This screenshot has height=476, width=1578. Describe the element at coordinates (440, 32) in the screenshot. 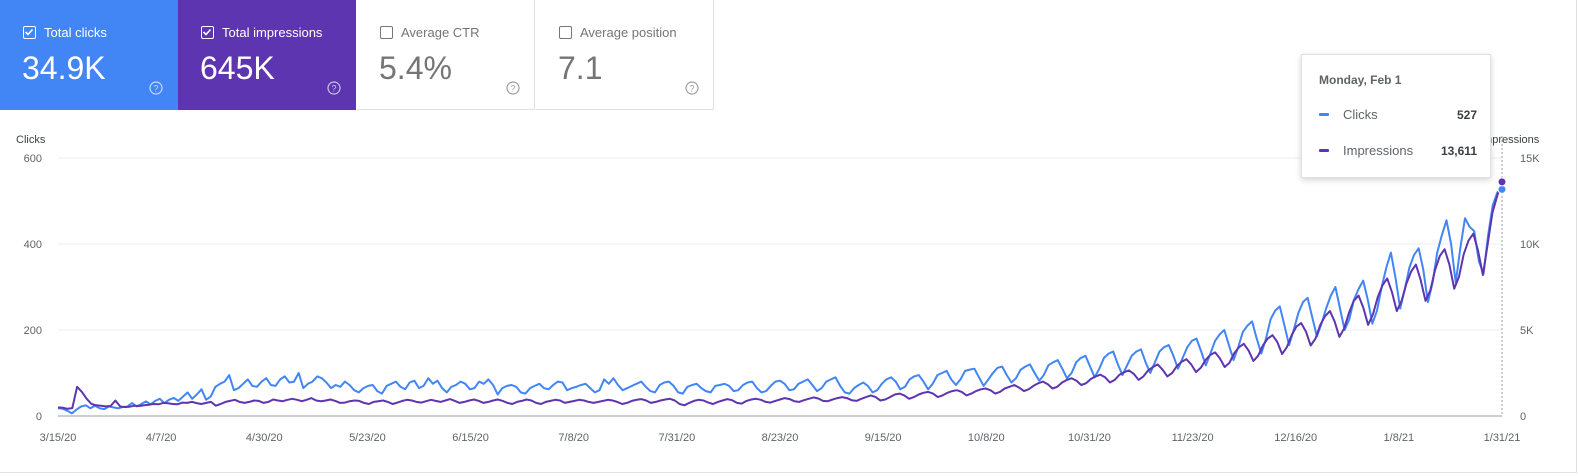

I see `card-label: Average CTR` at that location.